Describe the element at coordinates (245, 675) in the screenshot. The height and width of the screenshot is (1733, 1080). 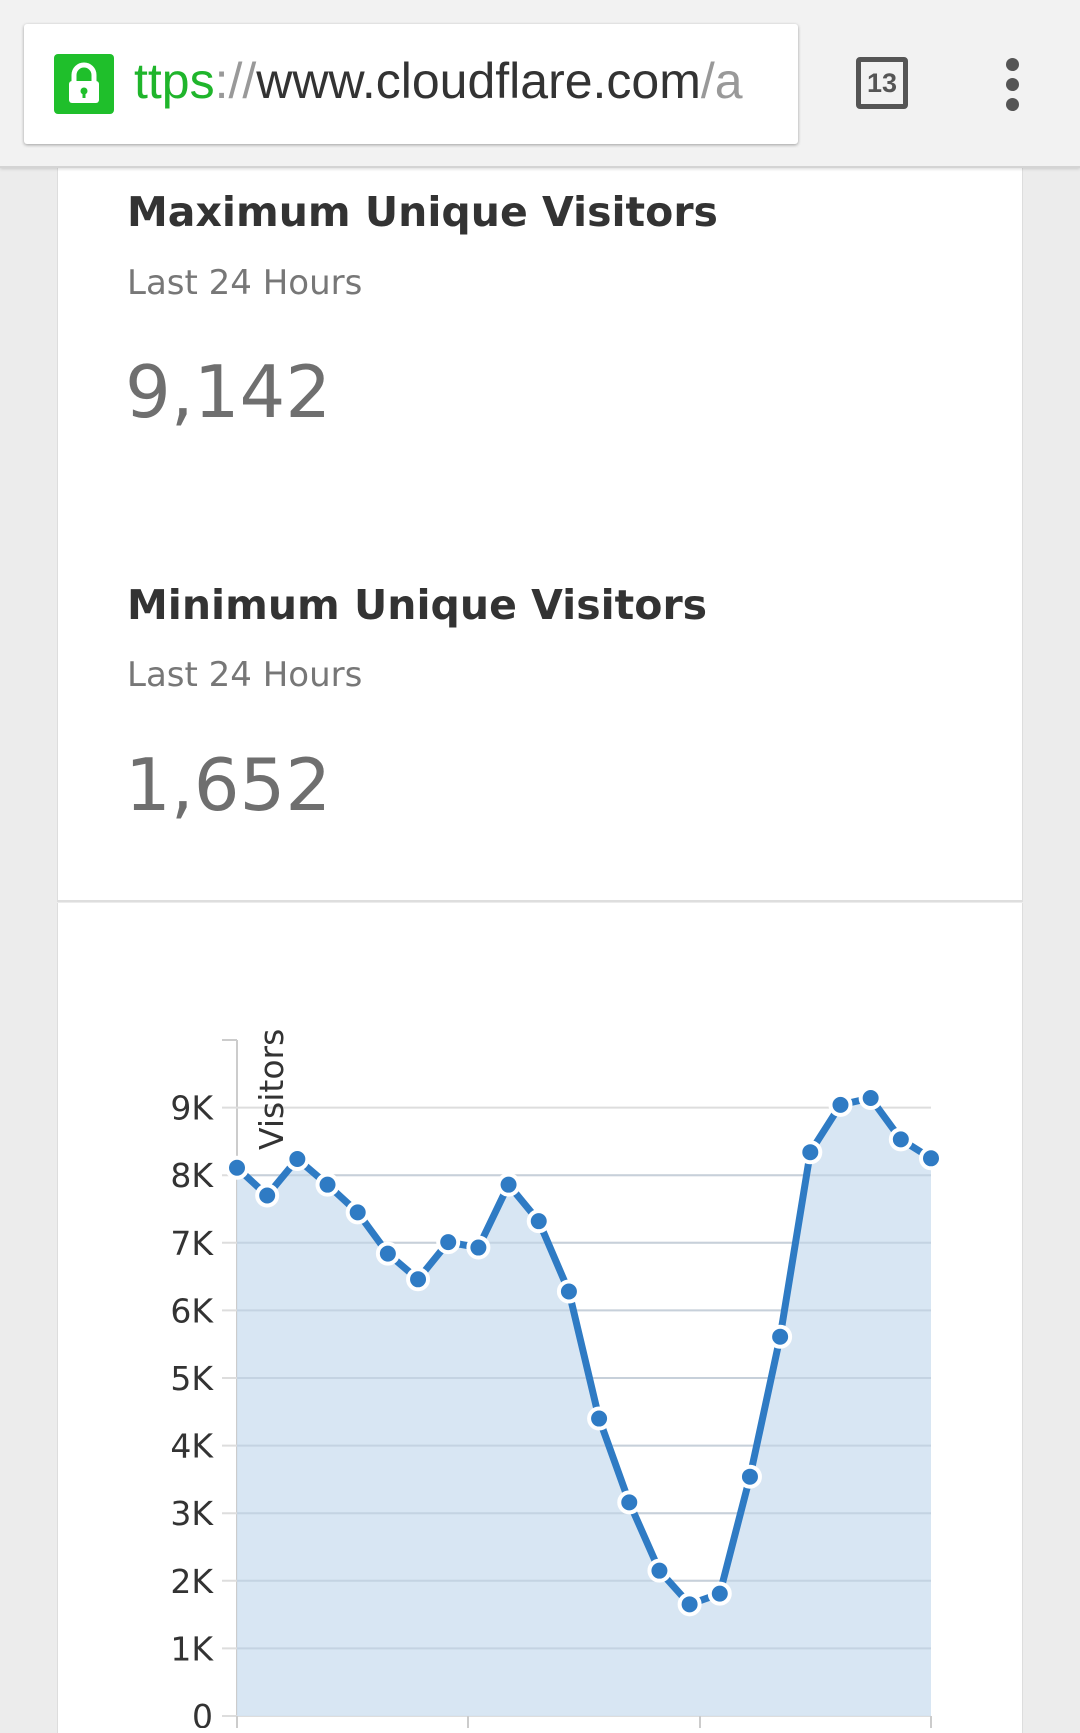
I see `min-visitors-subtitle: Last 24 Hours` at that location.